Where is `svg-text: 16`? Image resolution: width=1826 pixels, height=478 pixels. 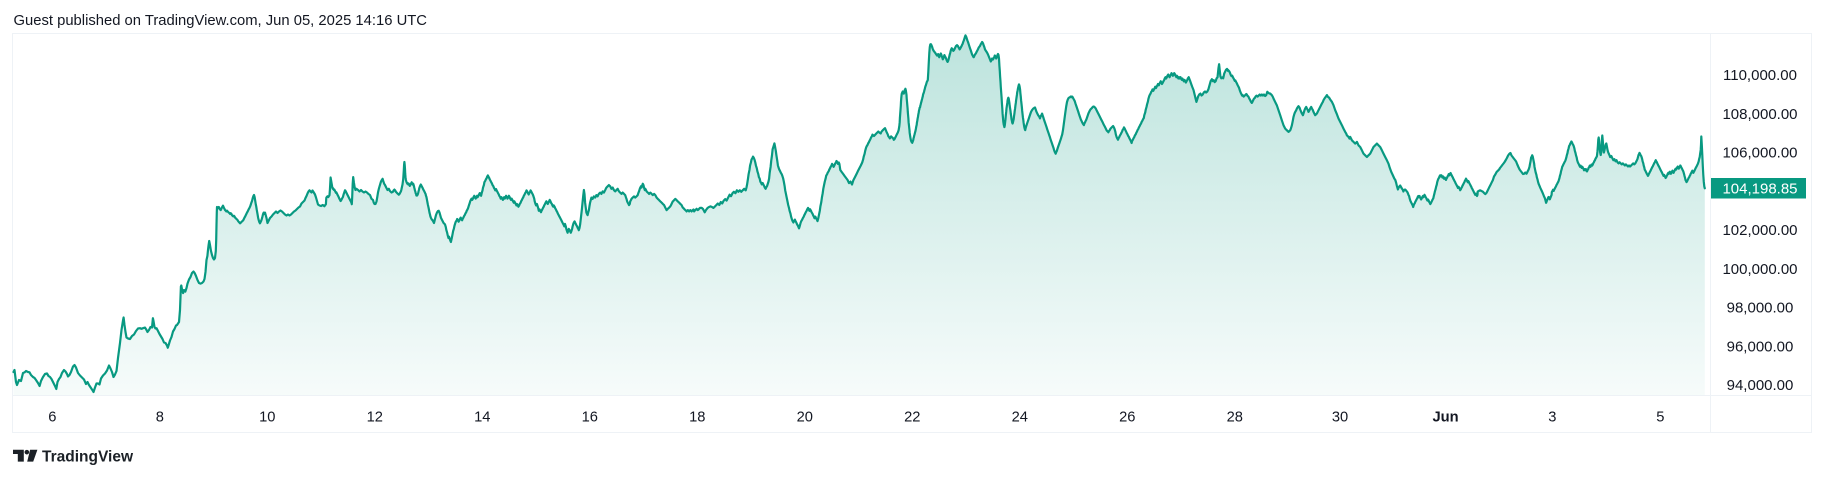
svg-text: 16 is located at coordinates (590, 418).